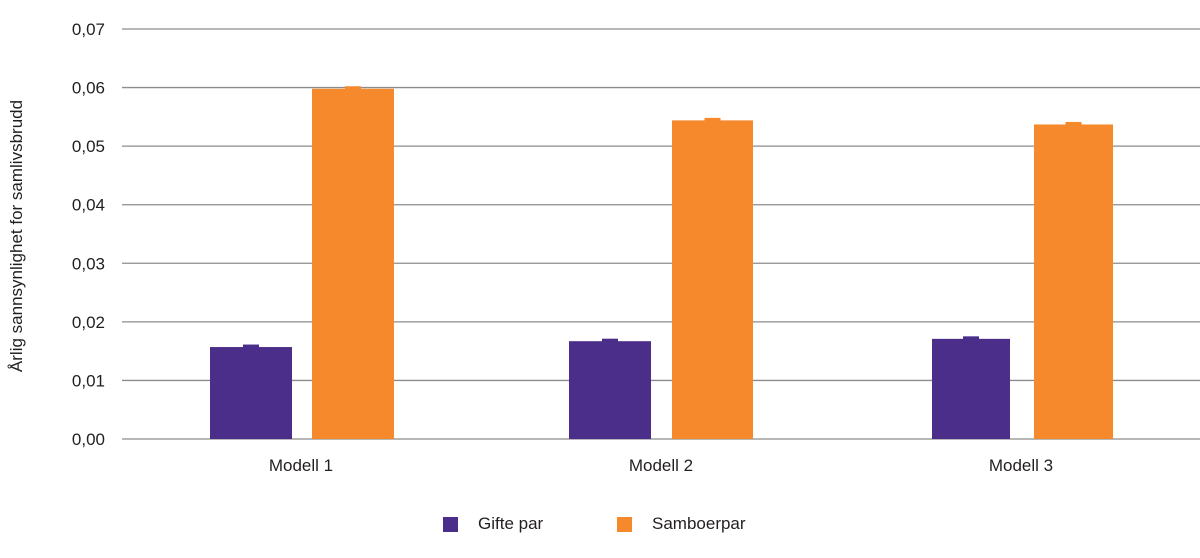  What do you see at coordinates (1021, 465) in the screenshot?
I see `x-category-label: Modell 3` at bounding box center [1021, 465].